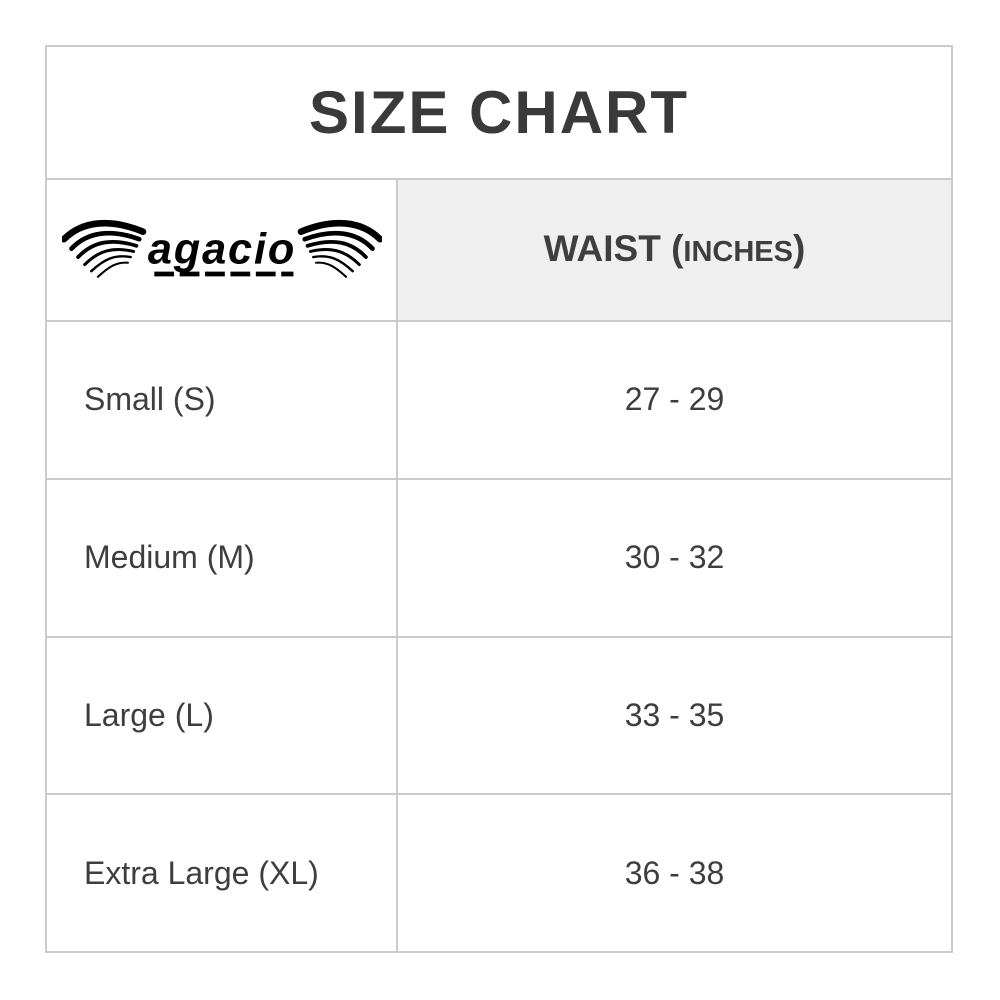  What do you see at coordinates (103, 248) in the screenshot?
I see `left-wing-icon` at bounding box center [103, 248].